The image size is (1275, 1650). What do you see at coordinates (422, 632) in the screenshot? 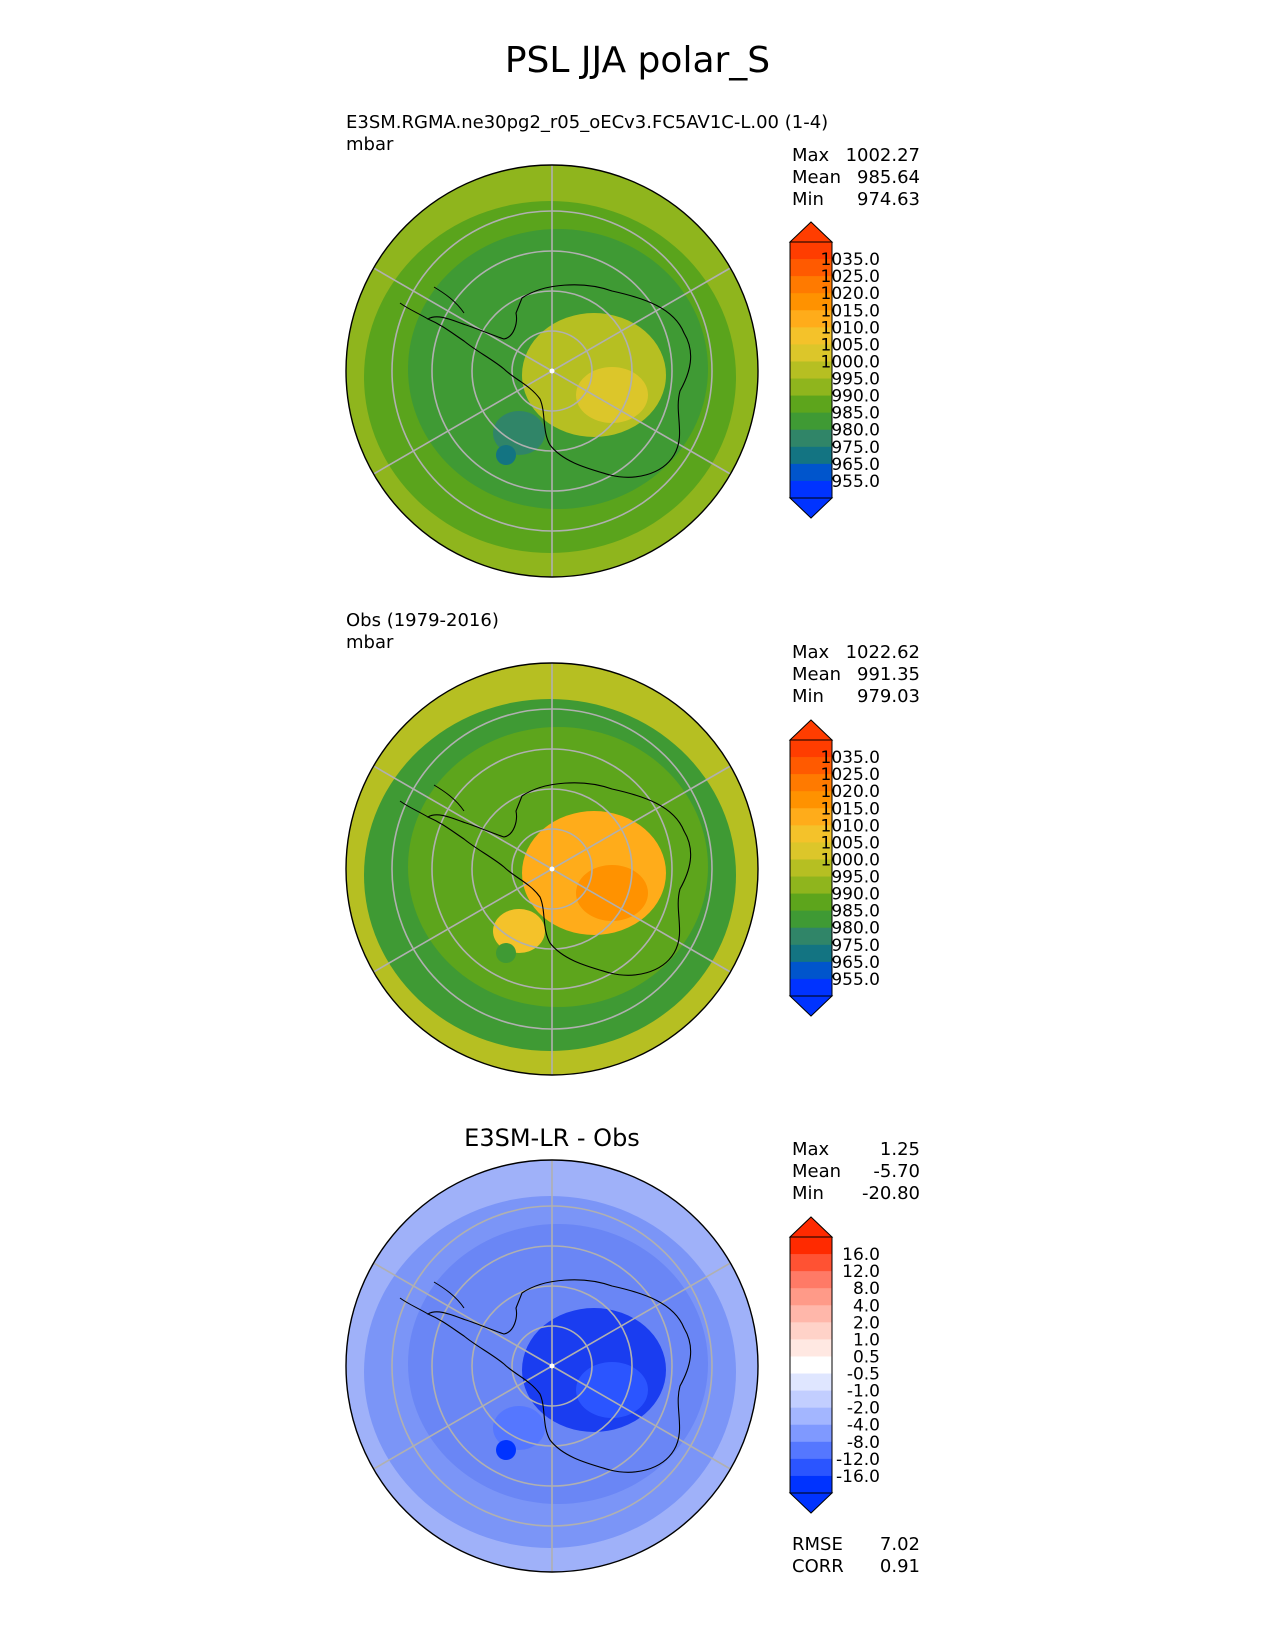
I see `panel-2-title: Obs (1979-2016) mbar` at bounding box center [422, 632].